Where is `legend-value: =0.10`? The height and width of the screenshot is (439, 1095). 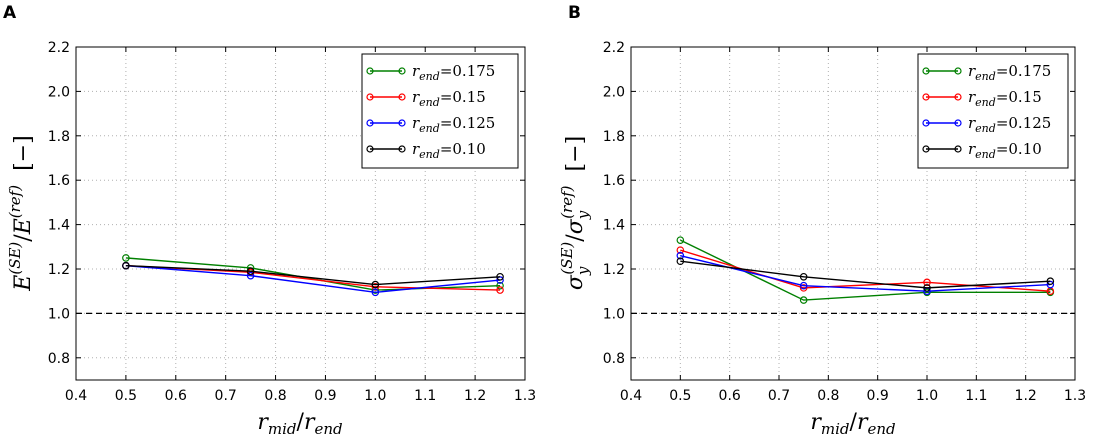 legend-value: =0.10 is located at coordinates (463, 149).